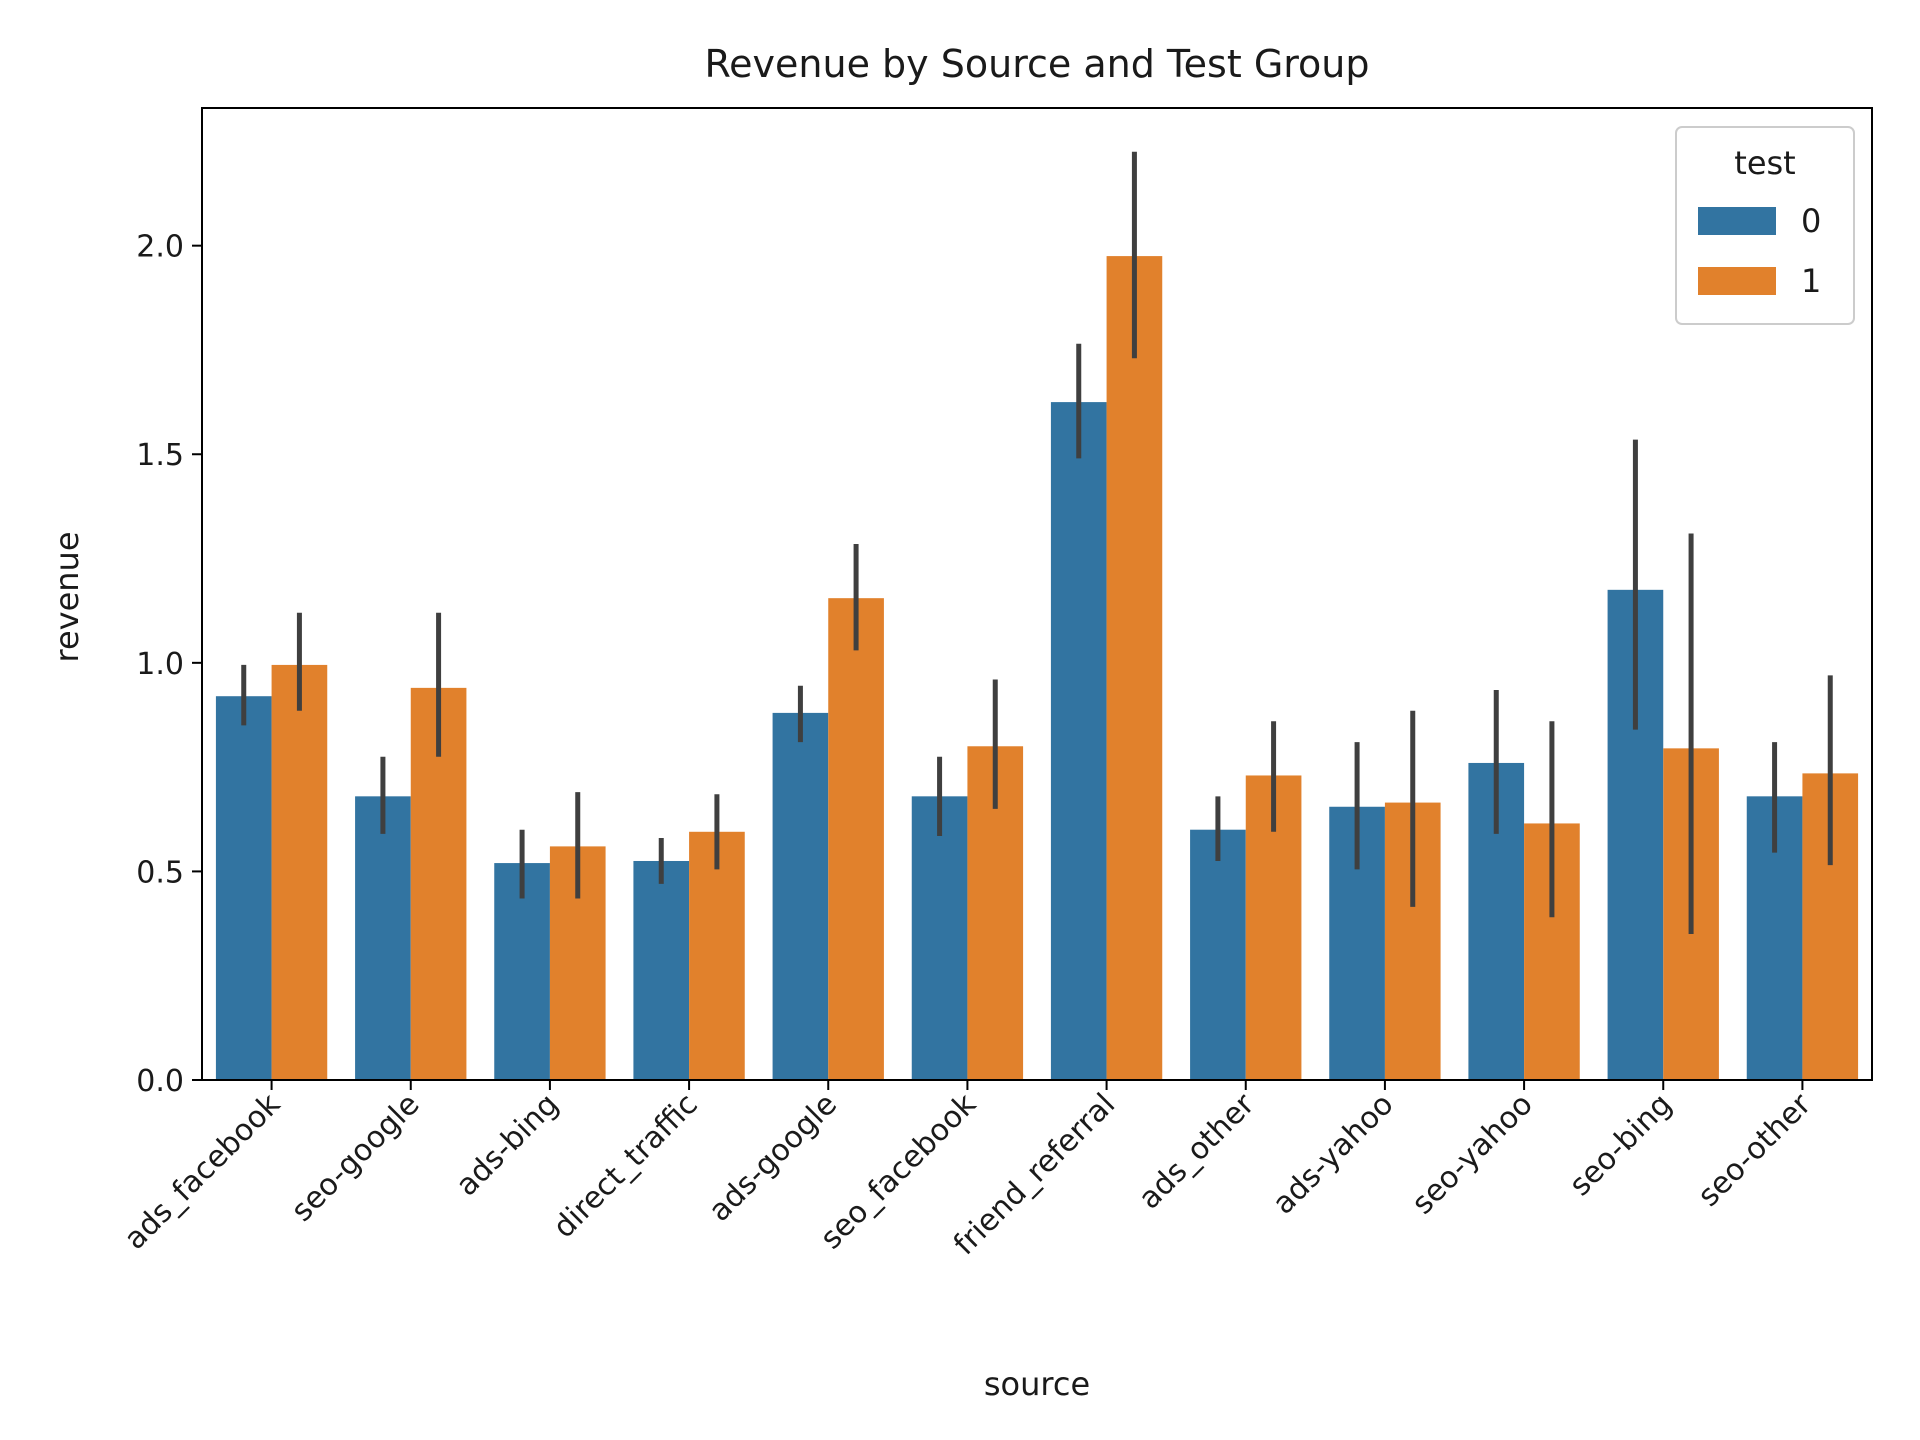  I want to click on y-tick-label: 0.5, so click(160, 872).